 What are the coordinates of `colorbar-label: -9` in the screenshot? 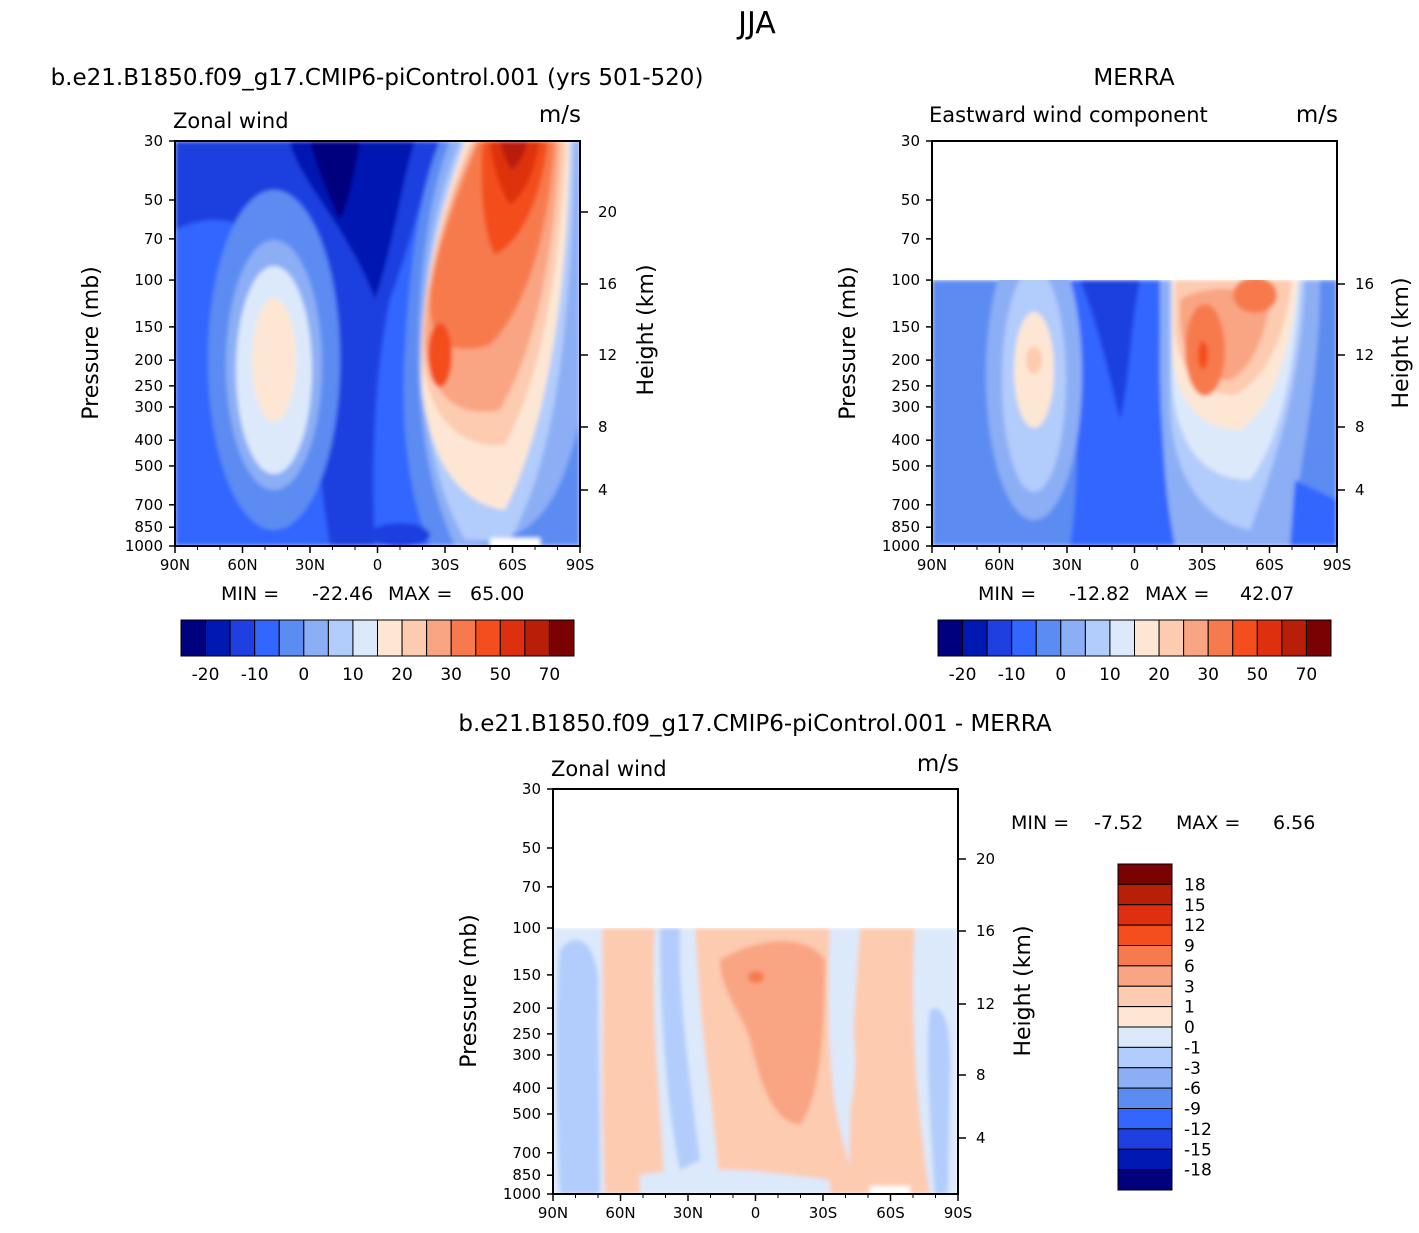 It's located at (1192, 1110).